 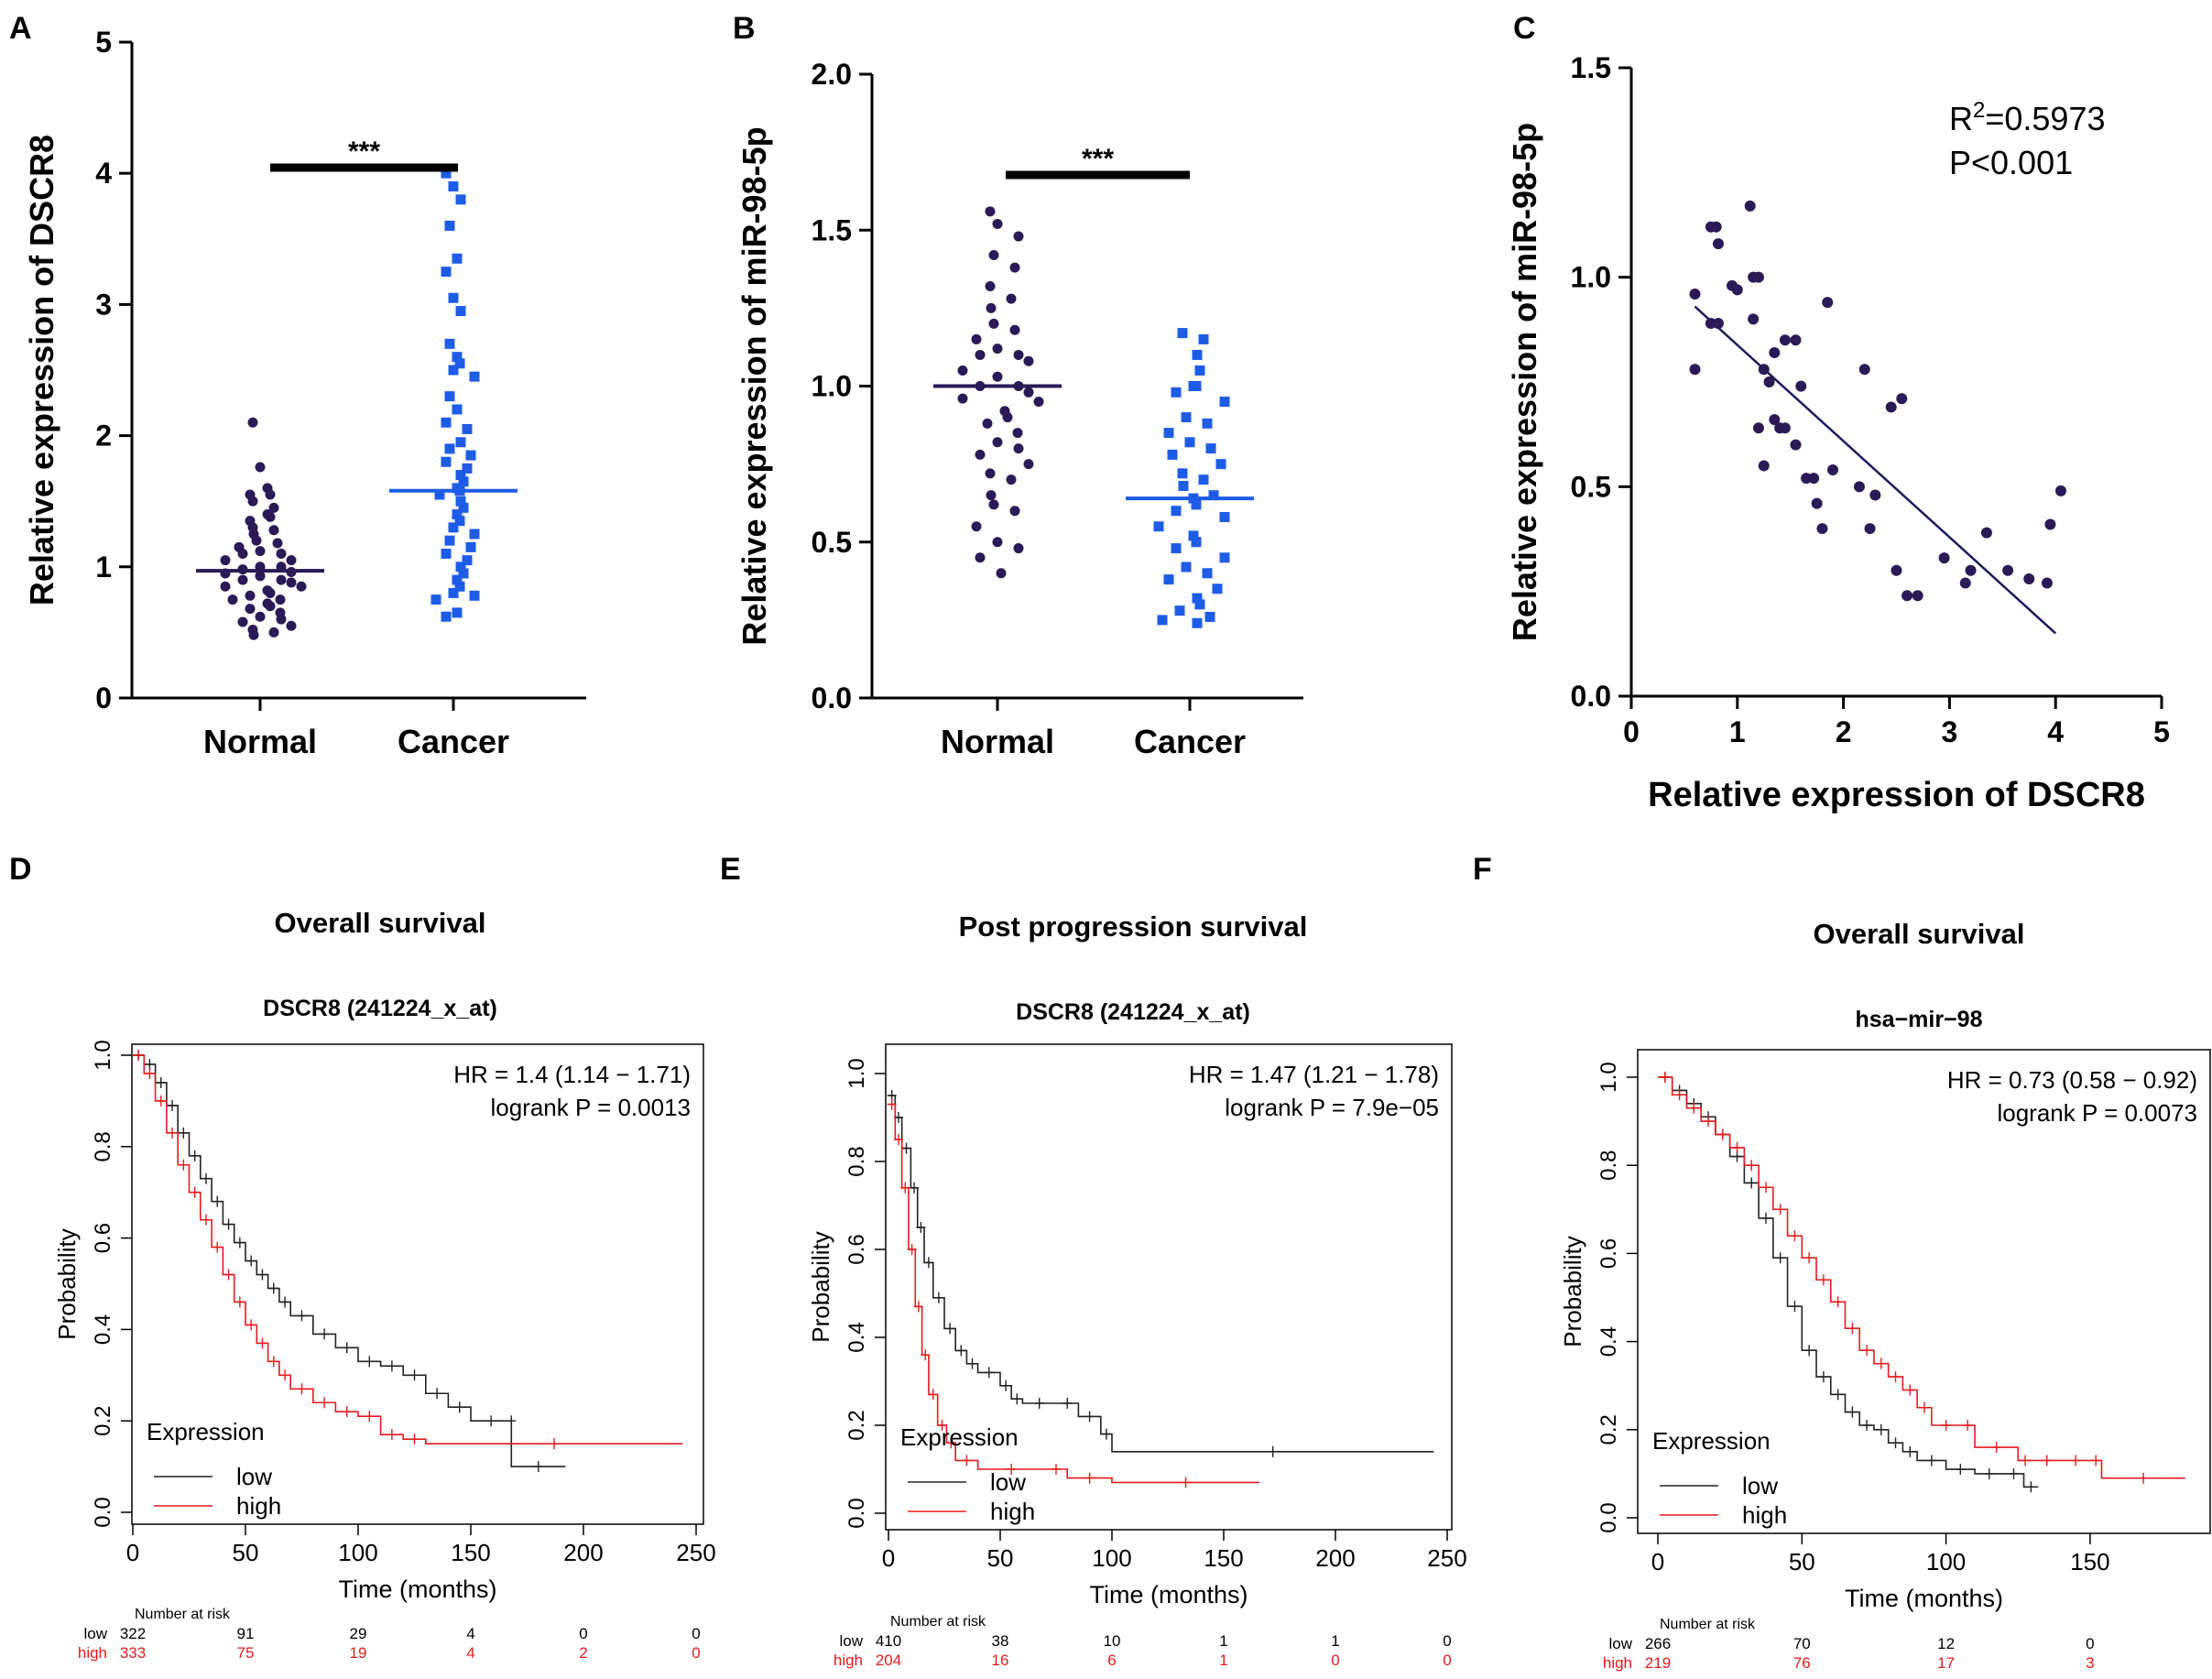 What do you see at coordinates (1919, 1019) in the screenshot?
I see `km-subtitle: hsa−mir−98` at bounding box center [1919, 1019].